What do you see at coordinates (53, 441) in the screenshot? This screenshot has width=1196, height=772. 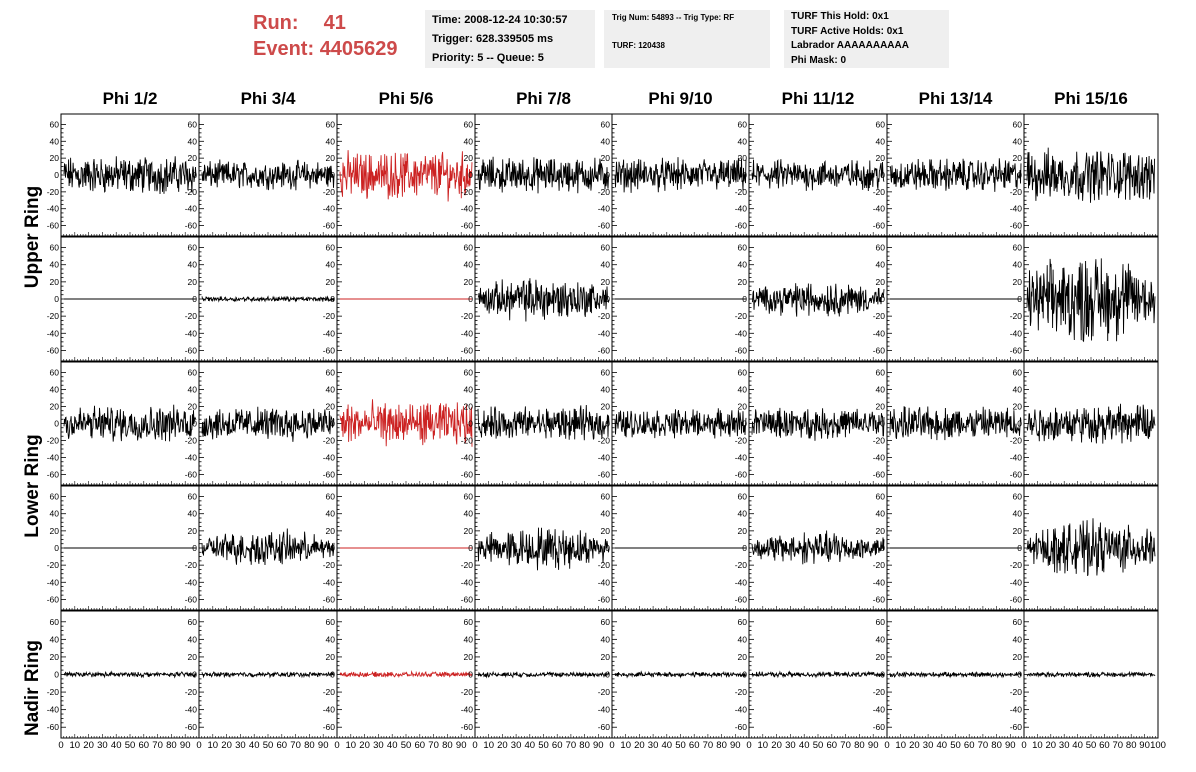 I see `y-tick-label: -20` at bounding box center [53, 441].